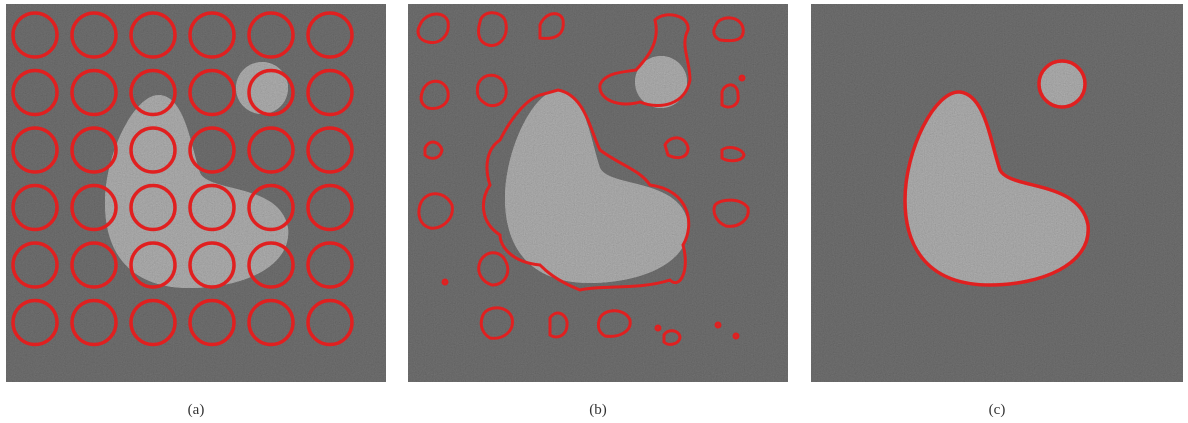  I want to click on caption: (c), so click(997, 410).